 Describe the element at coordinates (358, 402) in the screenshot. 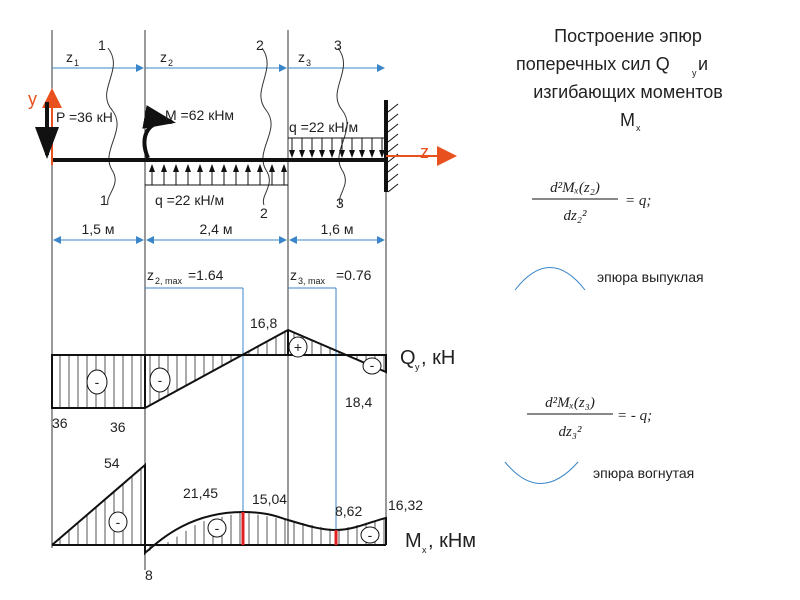

I see `shear-value: 18,4` at that location.